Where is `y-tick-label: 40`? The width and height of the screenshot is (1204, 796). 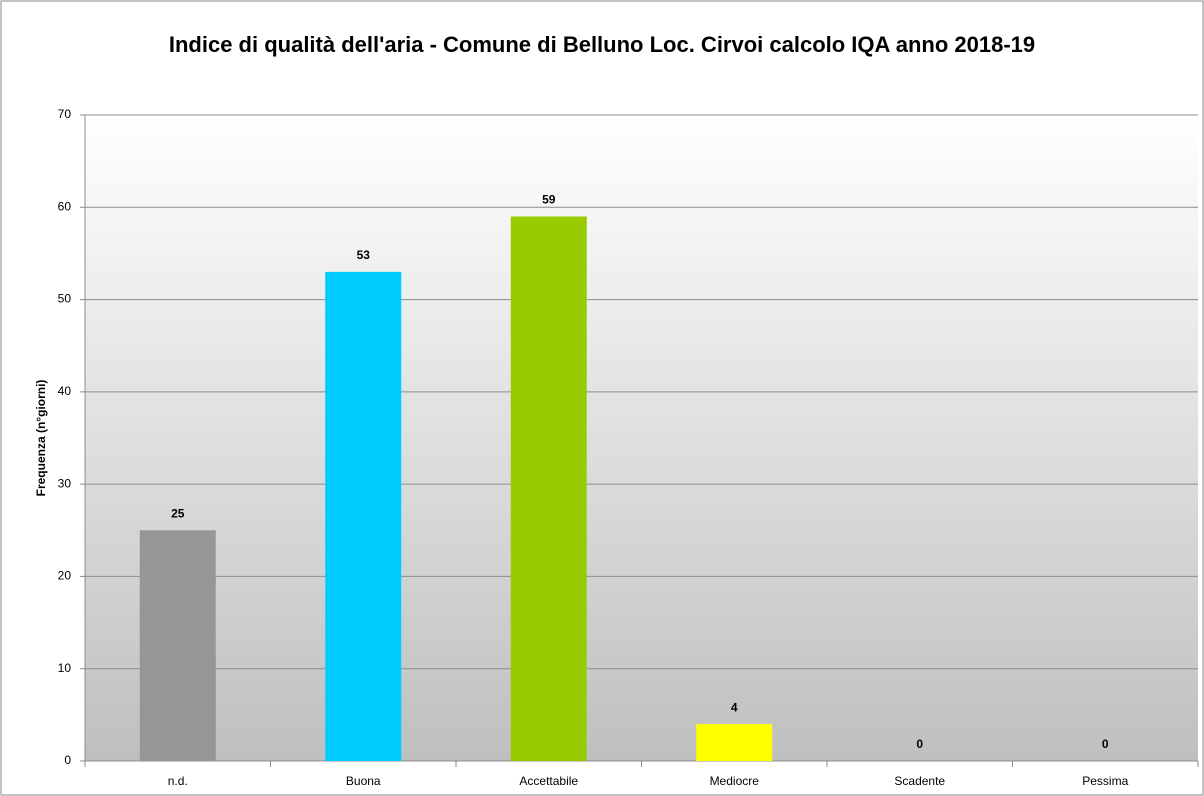 y-tick-label: 40 is located at coordinates (65, 391).